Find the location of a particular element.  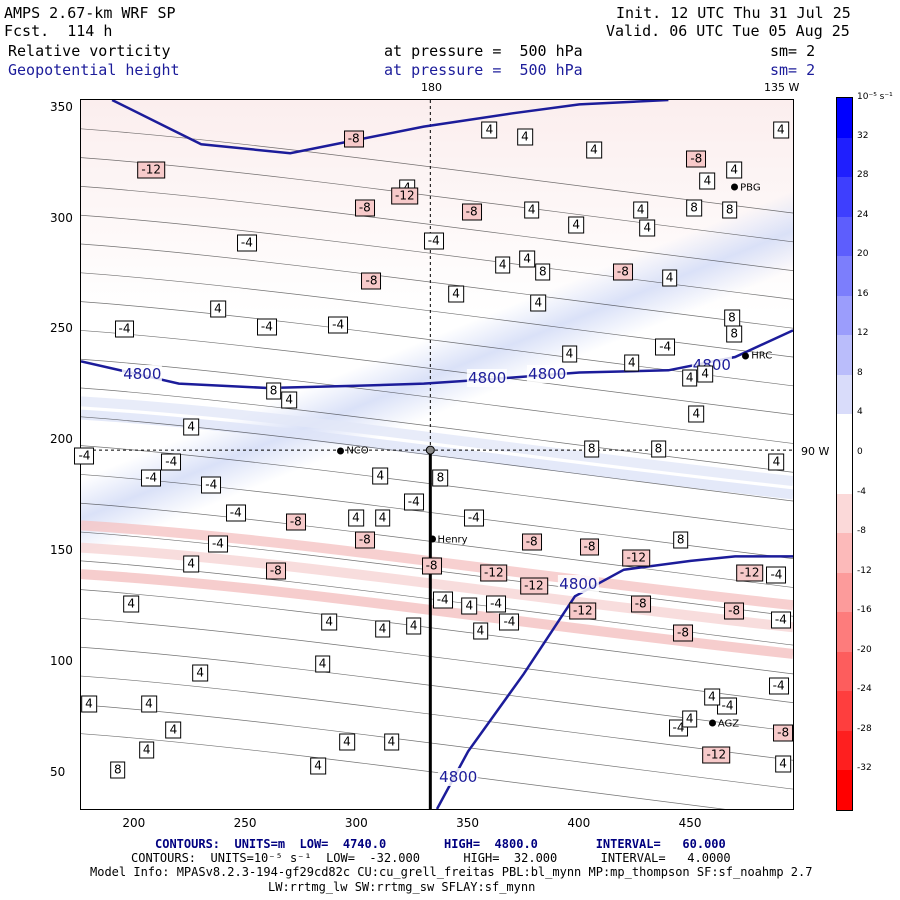

colorbar-tick-label: 12 is located at coordinates (863, 333).